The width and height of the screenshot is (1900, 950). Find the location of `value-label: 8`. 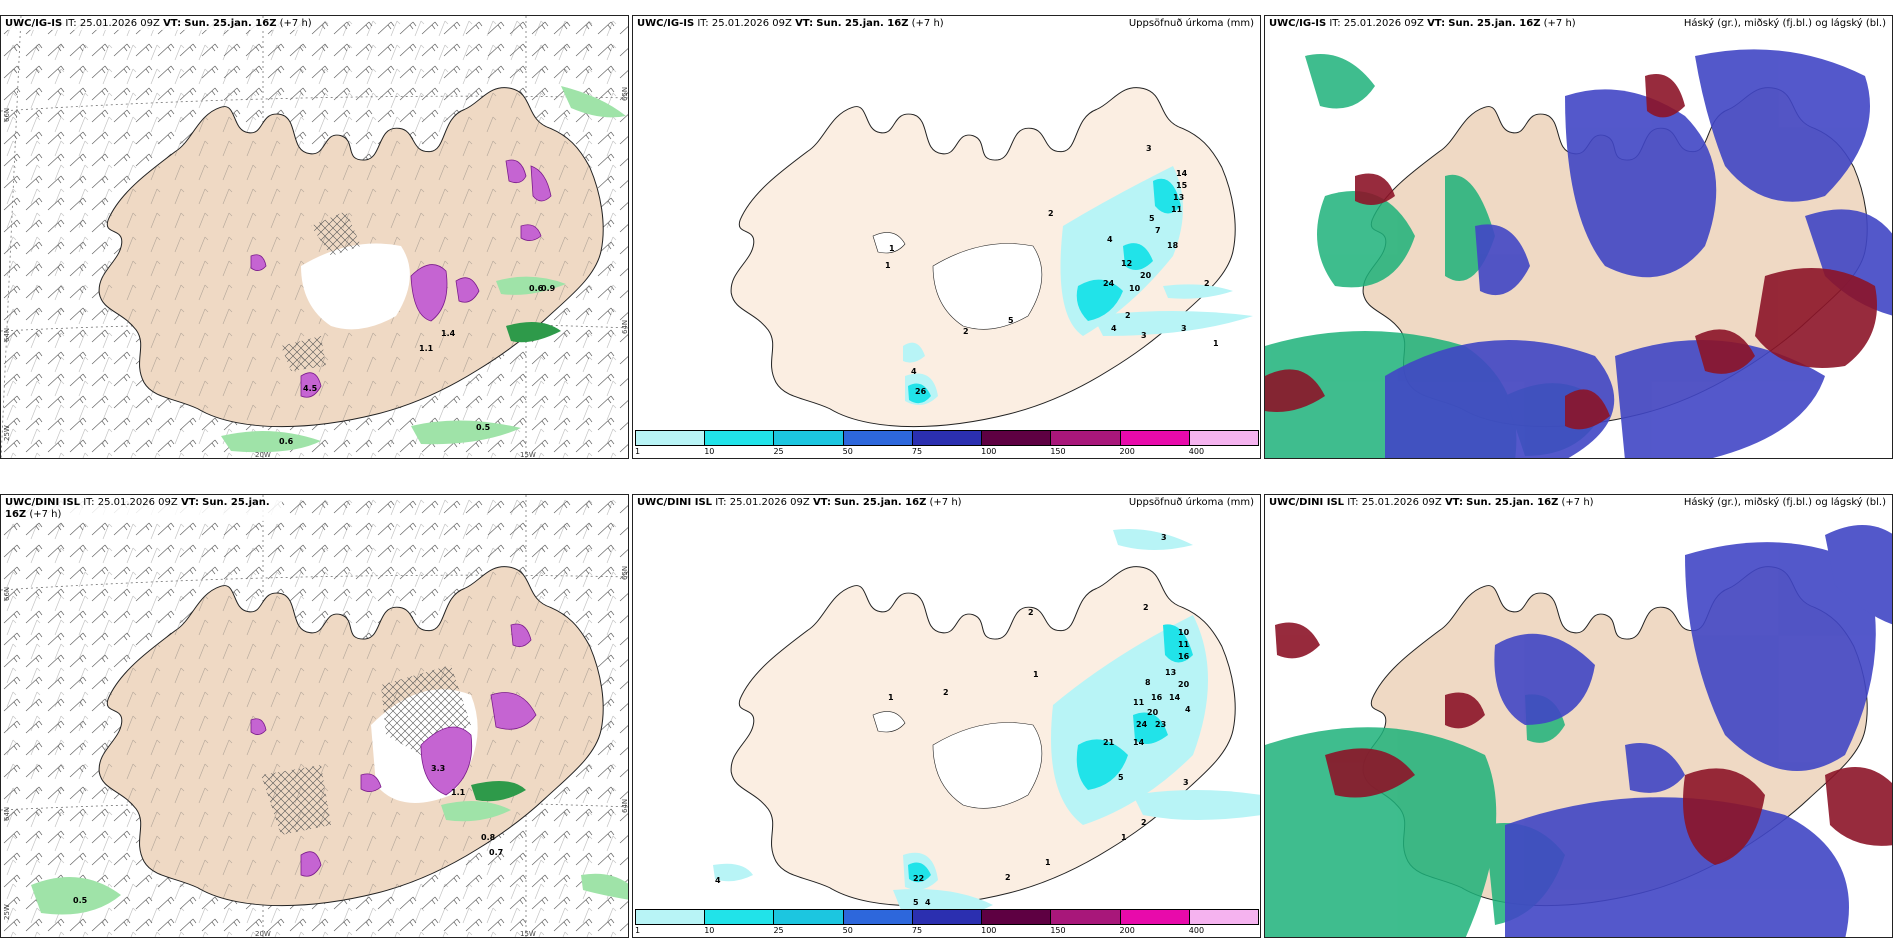

value-label: 8 is located at coordinates (1148, 682).